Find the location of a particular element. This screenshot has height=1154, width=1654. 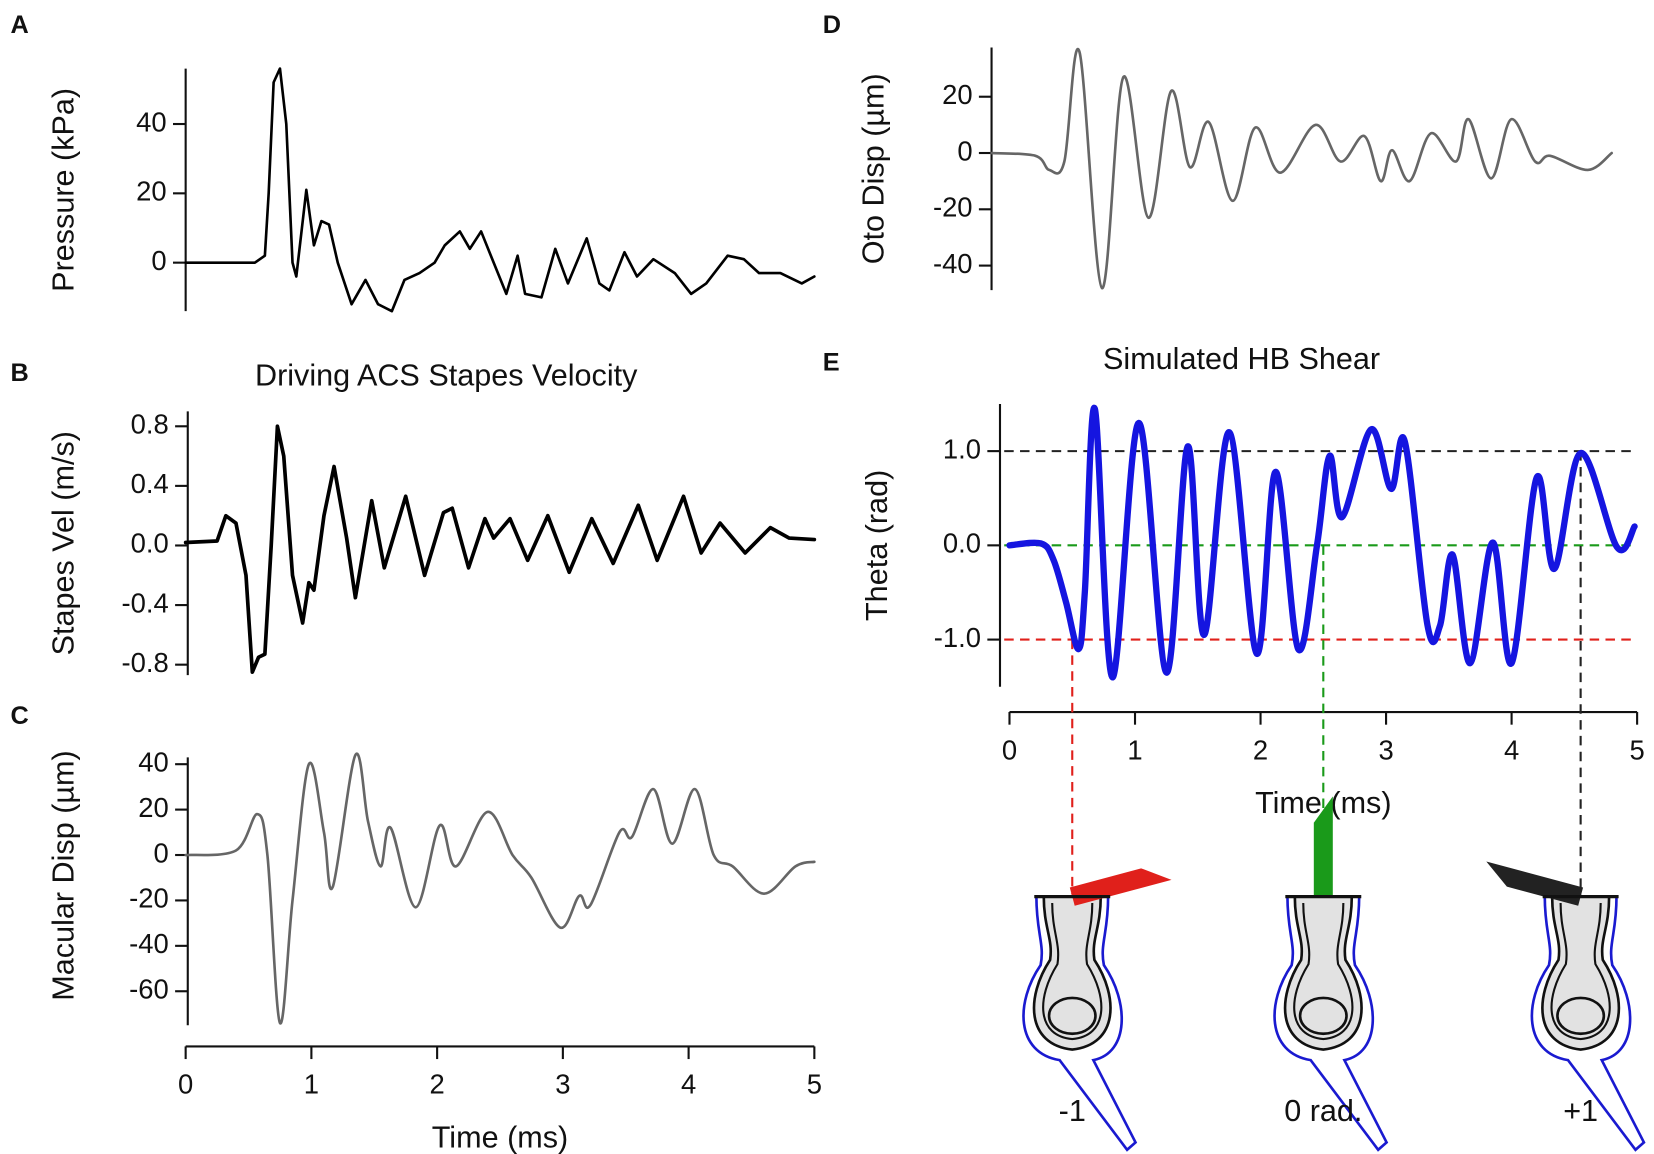

y-tick-label: -60 is located at coordinates (149, 989).